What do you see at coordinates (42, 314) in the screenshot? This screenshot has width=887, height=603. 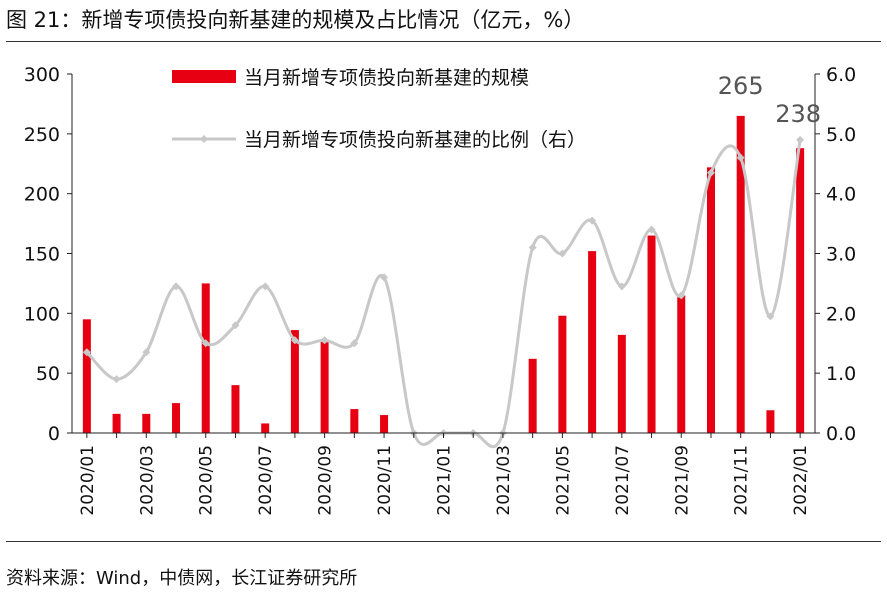 I see `left-tick-label: 100` at bounding box center [42, 314].